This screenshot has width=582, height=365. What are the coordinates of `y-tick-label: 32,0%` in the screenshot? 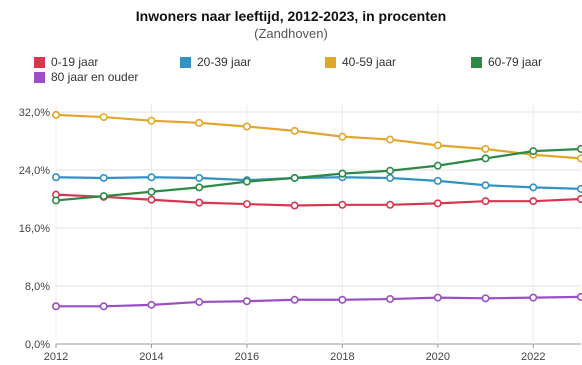 It's located at (34, 113).